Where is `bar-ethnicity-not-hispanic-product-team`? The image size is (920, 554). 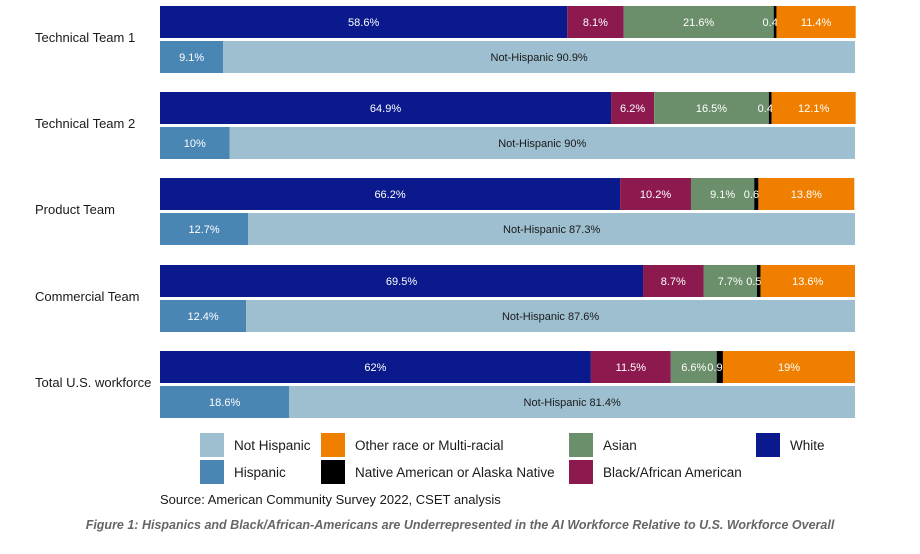 bar-ethnicity-not-hispanic-product-team is located at coordinates (551, 229).